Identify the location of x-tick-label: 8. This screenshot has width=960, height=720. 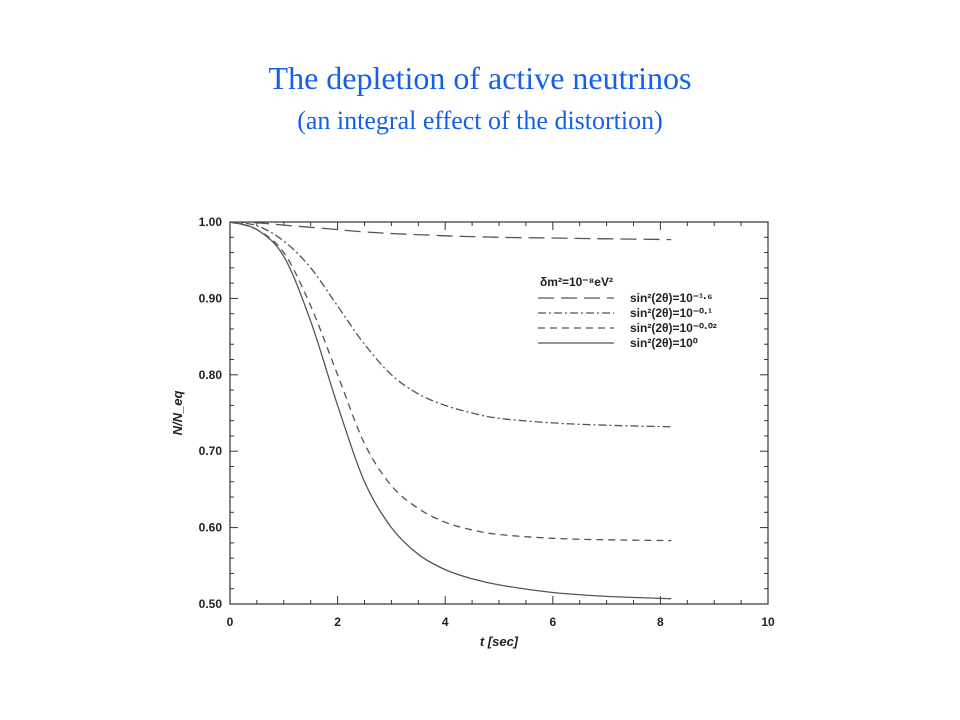
(660, 622).